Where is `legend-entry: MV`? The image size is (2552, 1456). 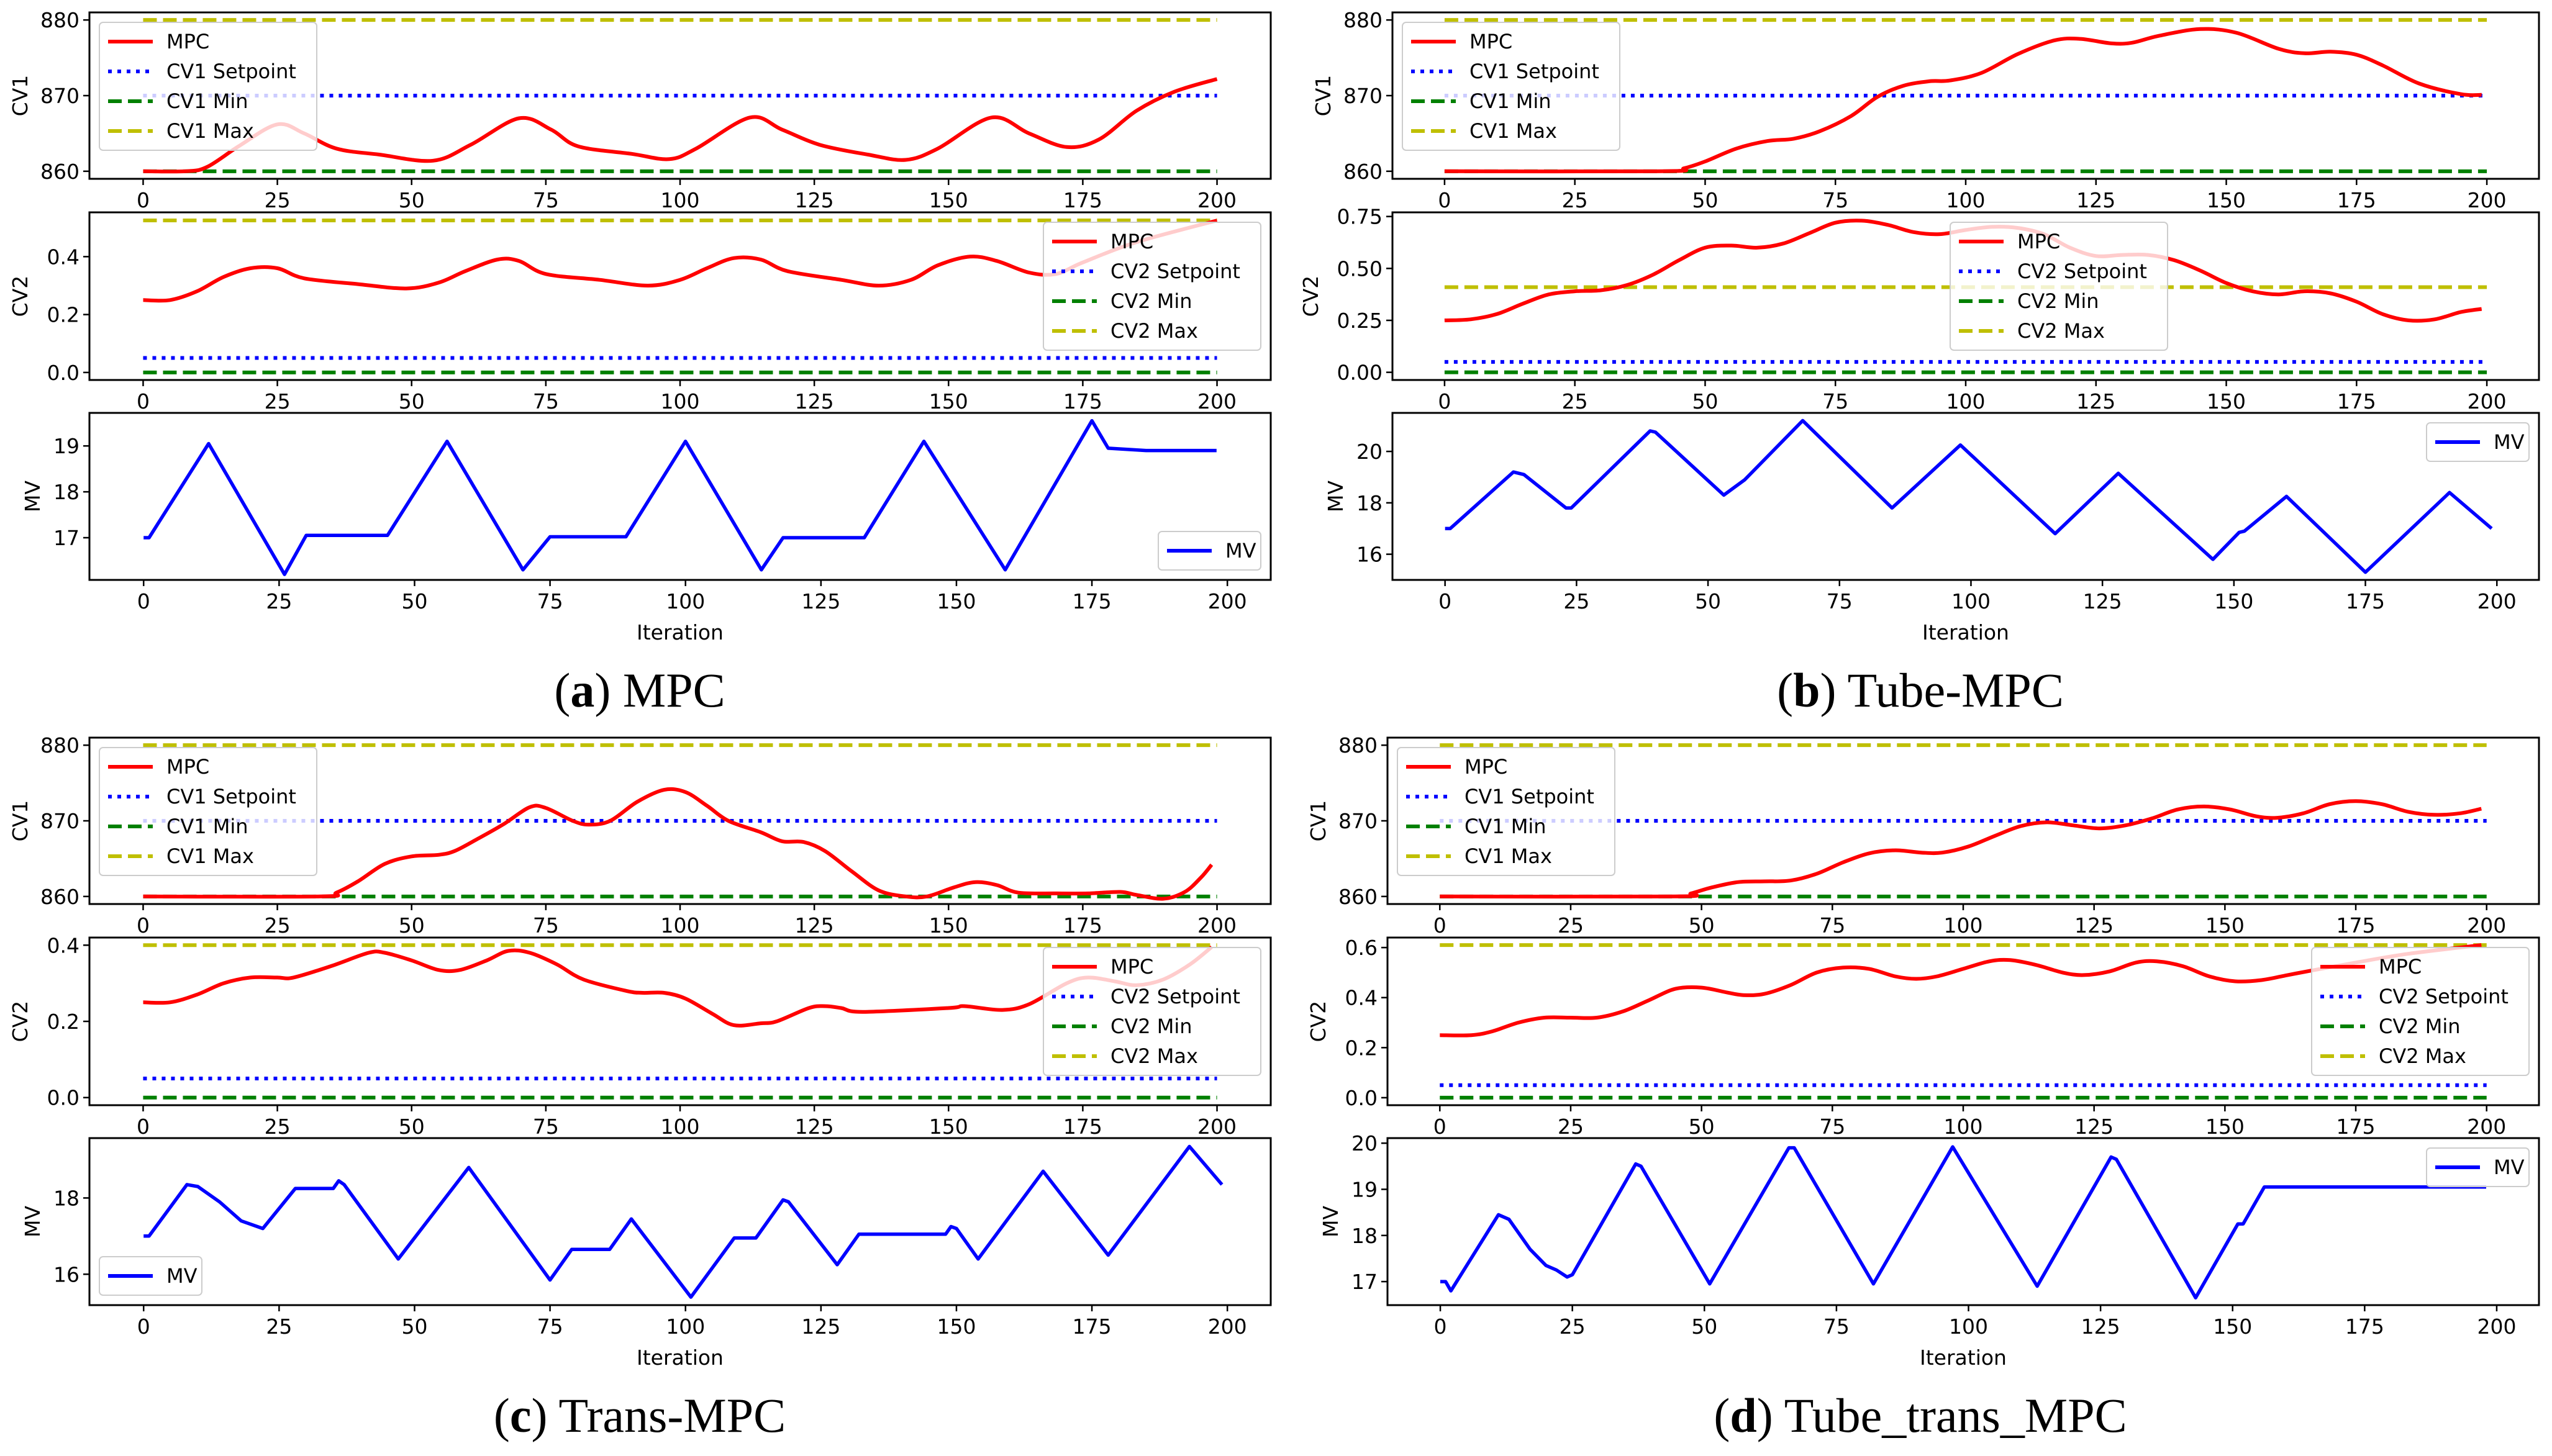
legend-entry: MV is located at coordinates (153, 1276).